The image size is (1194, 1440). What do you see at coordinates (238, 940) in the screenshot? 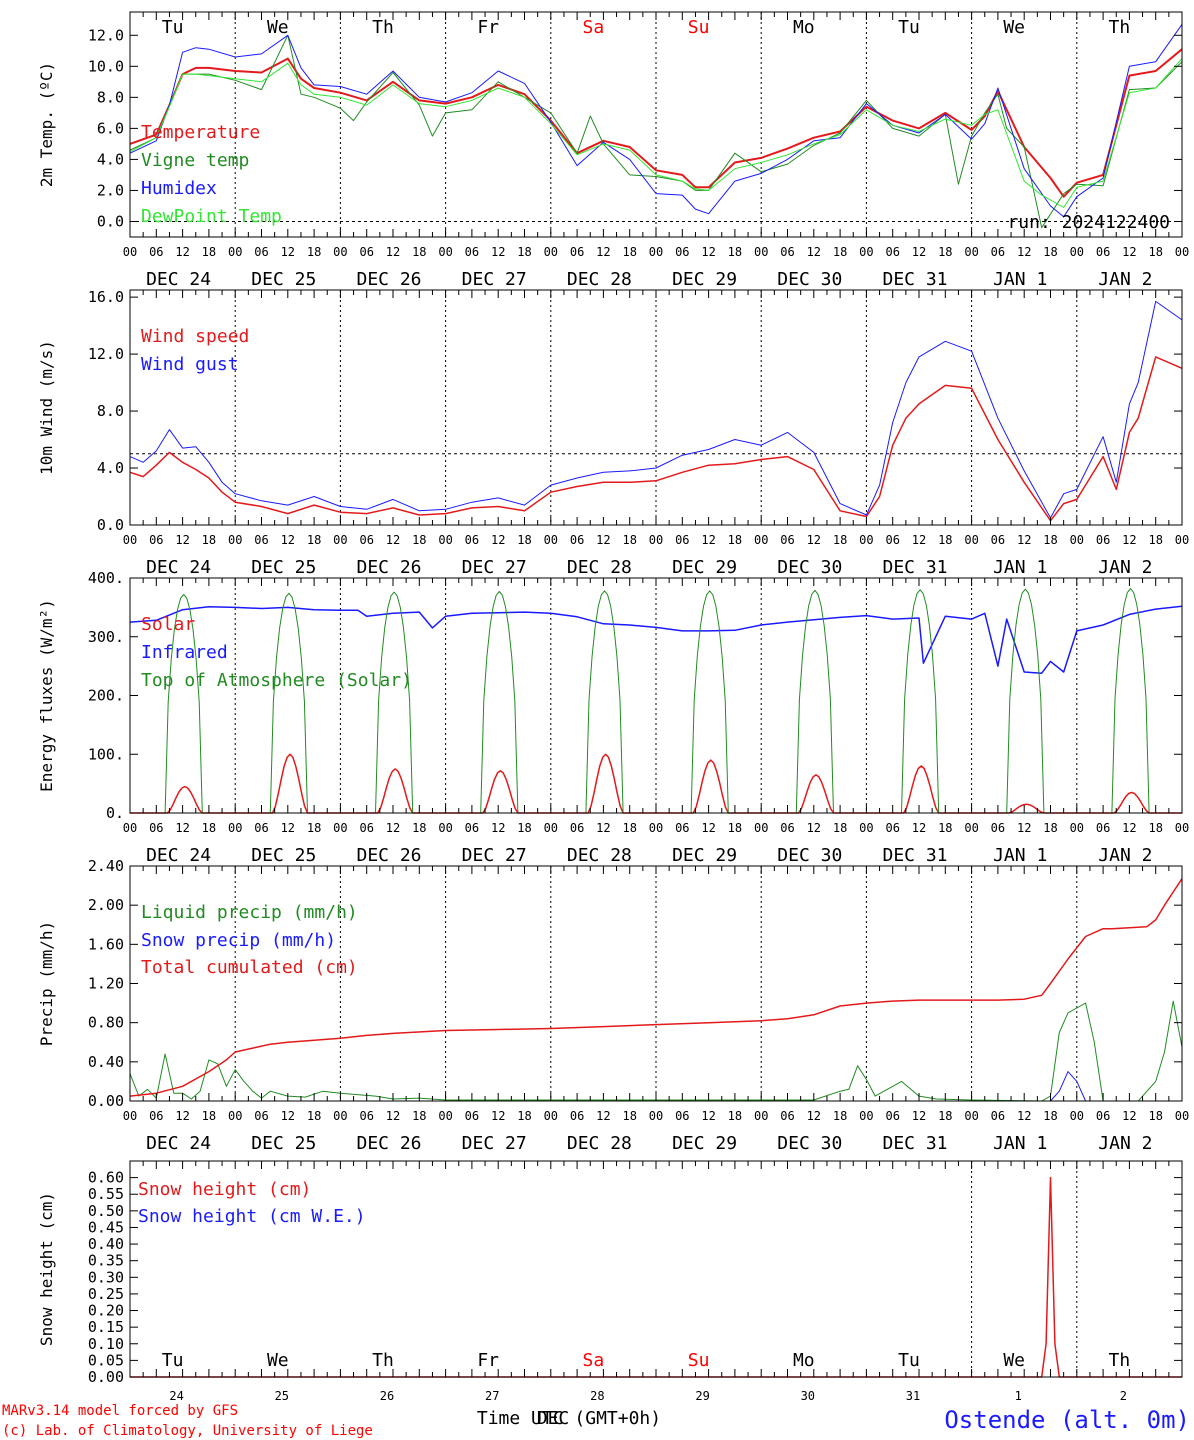
I see `legend-item: Snow precip (mm/h)` at bounding box center [238, 940].